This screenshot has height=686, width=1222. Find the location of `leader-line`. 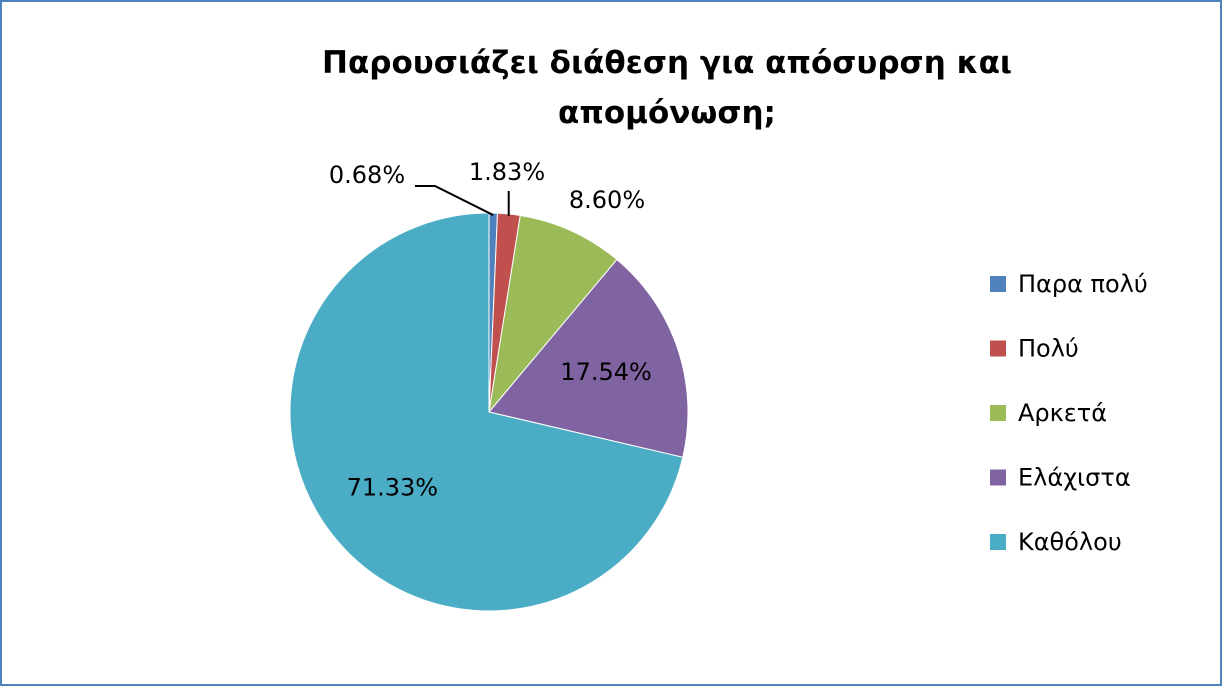

leader-line is located at coordinates (454, 200).